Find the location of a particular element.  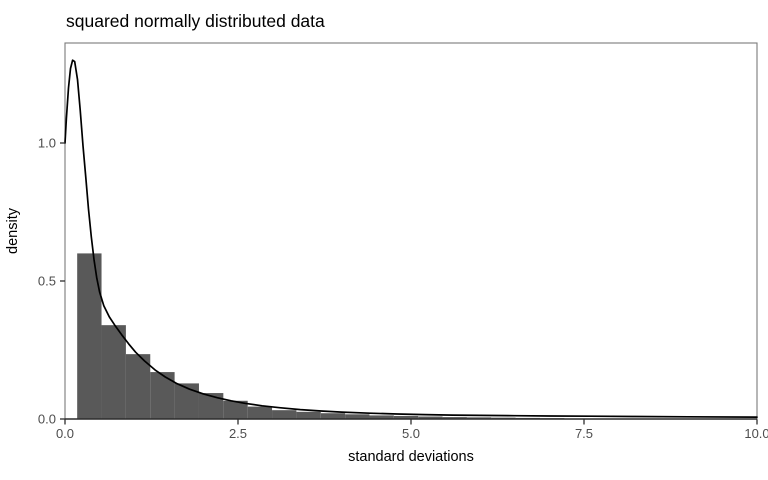

y-axis-title: density is located at coordinates (13, 230).